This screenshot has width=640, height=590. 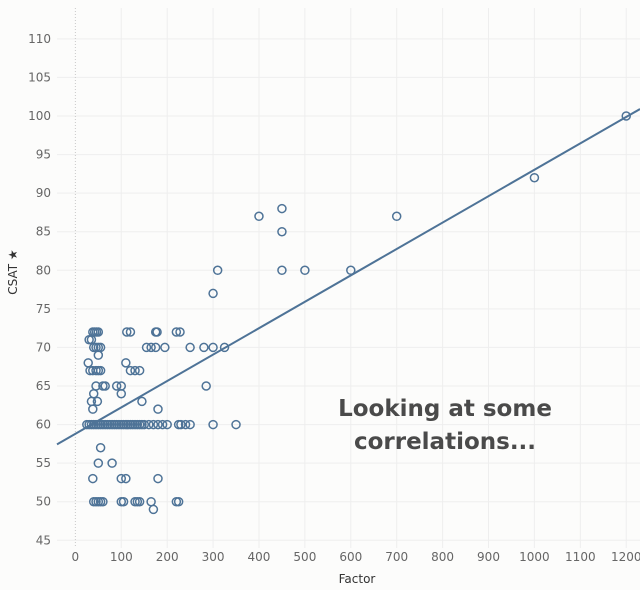 What do you see at coordinates (580, 557) in the screenshot?
I see `x-tick-label: 1100` at bounding box center [580, 557].